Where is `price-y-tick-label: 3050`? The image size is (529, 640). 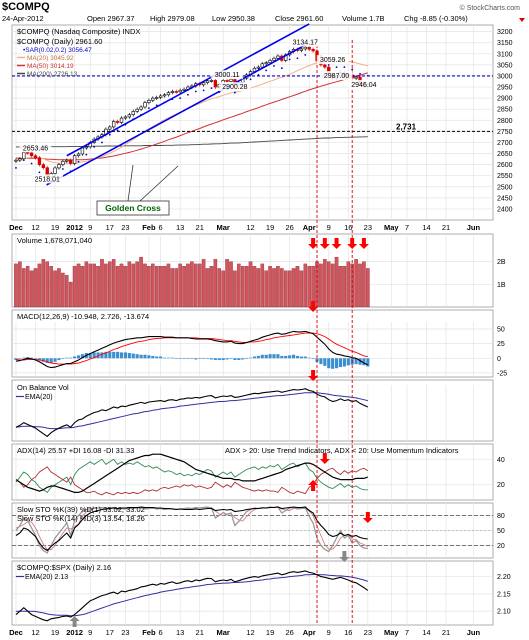
price-y-tick-label: 3050 is located at coordinates (505, 65).